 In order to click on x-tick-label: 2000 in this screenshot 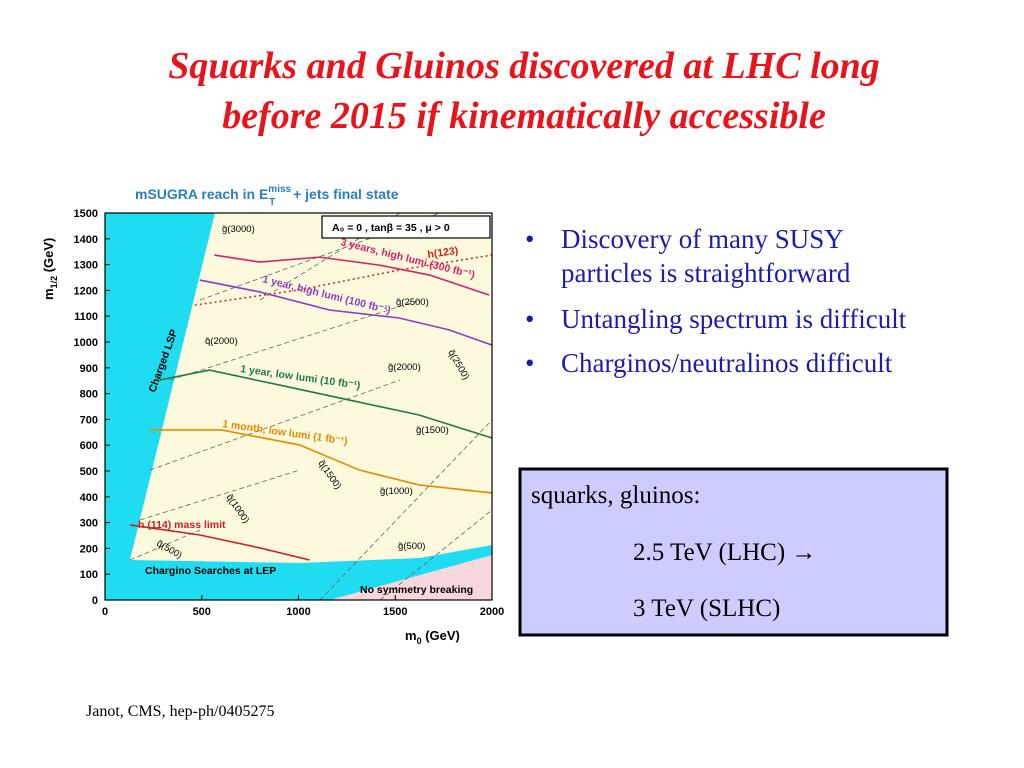, I will do `click(492, 612)`.